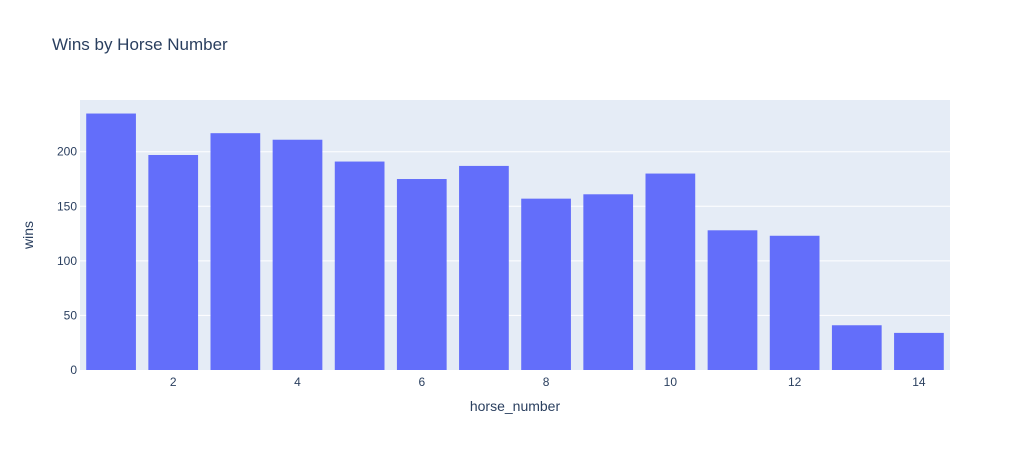 This screenshot has width=1031, height=450. Describe the element at coordinates (140, 44) in the screenshot. I see `chart-title: Wins by Horse Number` at that location.